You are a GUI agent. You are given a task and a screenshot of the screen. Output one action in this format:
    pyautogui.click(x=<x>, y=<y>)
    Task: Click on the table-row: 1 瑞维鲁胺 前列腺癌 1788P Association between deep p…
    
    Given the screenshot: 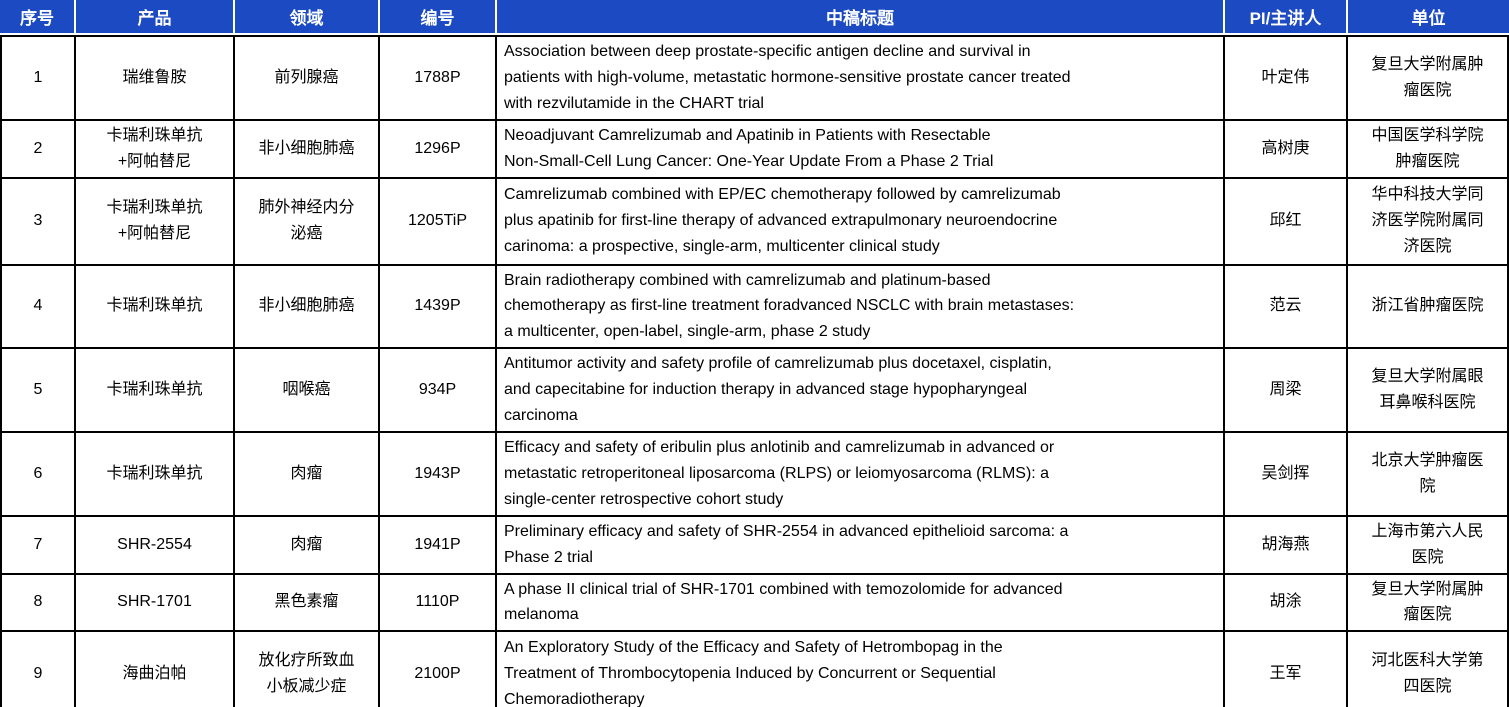 What is the action you would take?
    pyautogui.click(x=754, y=78)
    